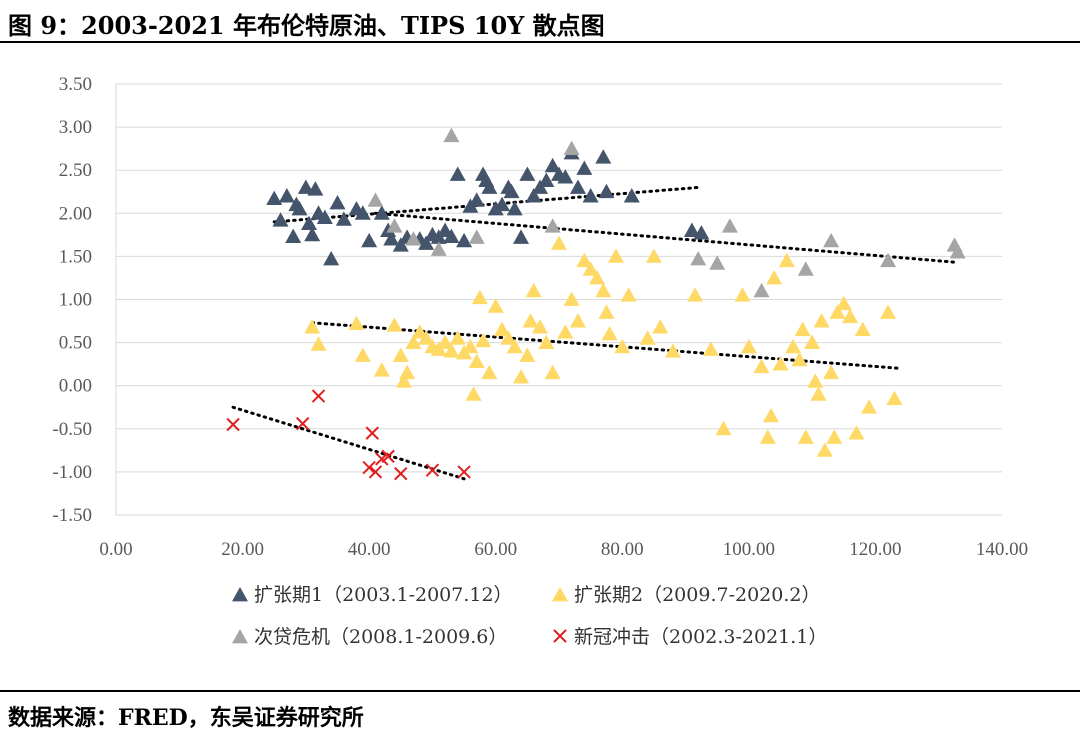 Image resolution: width=1080 pixels, height=738 pixels. What do you see at coordinates (75, 84) in the screenshot?
I see `y-tick-label: 3.50` at bounding box center [75, 84].